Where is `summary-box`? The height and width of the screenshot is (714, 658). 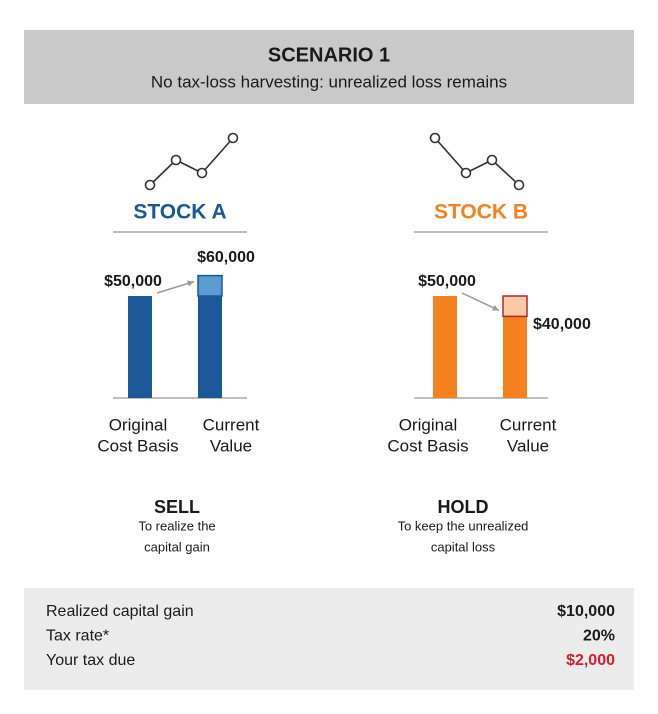
summary-box is located at coordinates (329, 639).